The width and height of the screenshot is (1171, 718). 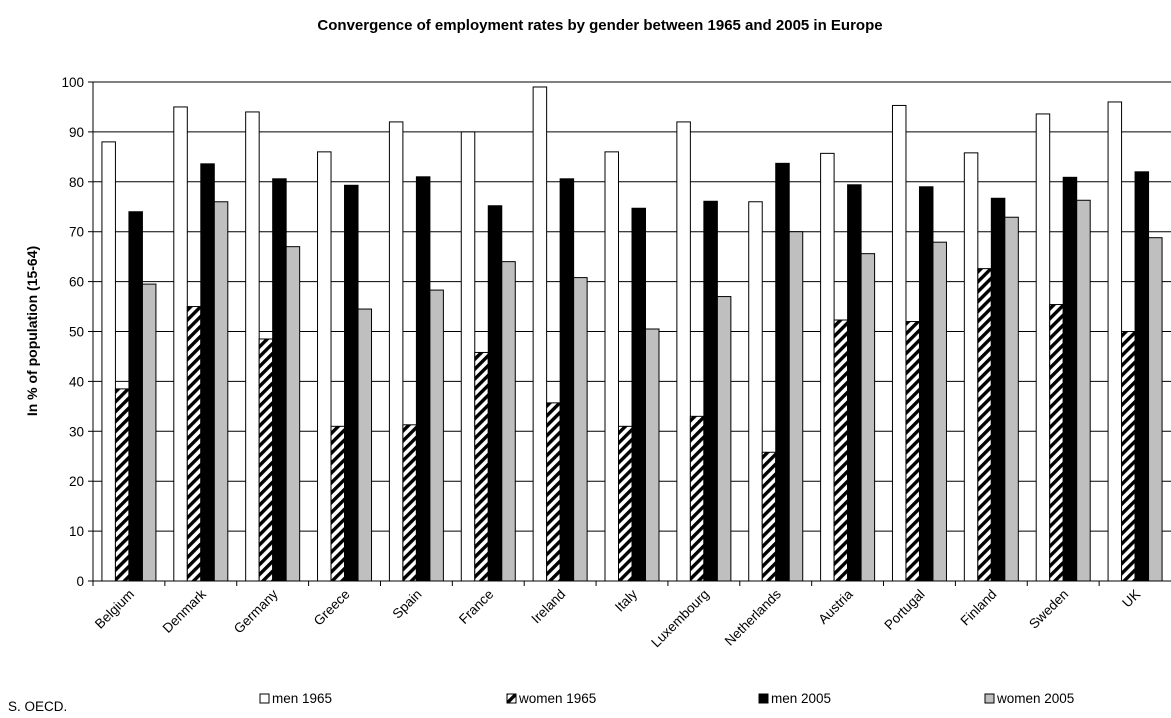 What do you see at coordinates (1048, 609) in the screenshot?
I see `x-category-label: Sweden` at bounding box center [1048, 609].